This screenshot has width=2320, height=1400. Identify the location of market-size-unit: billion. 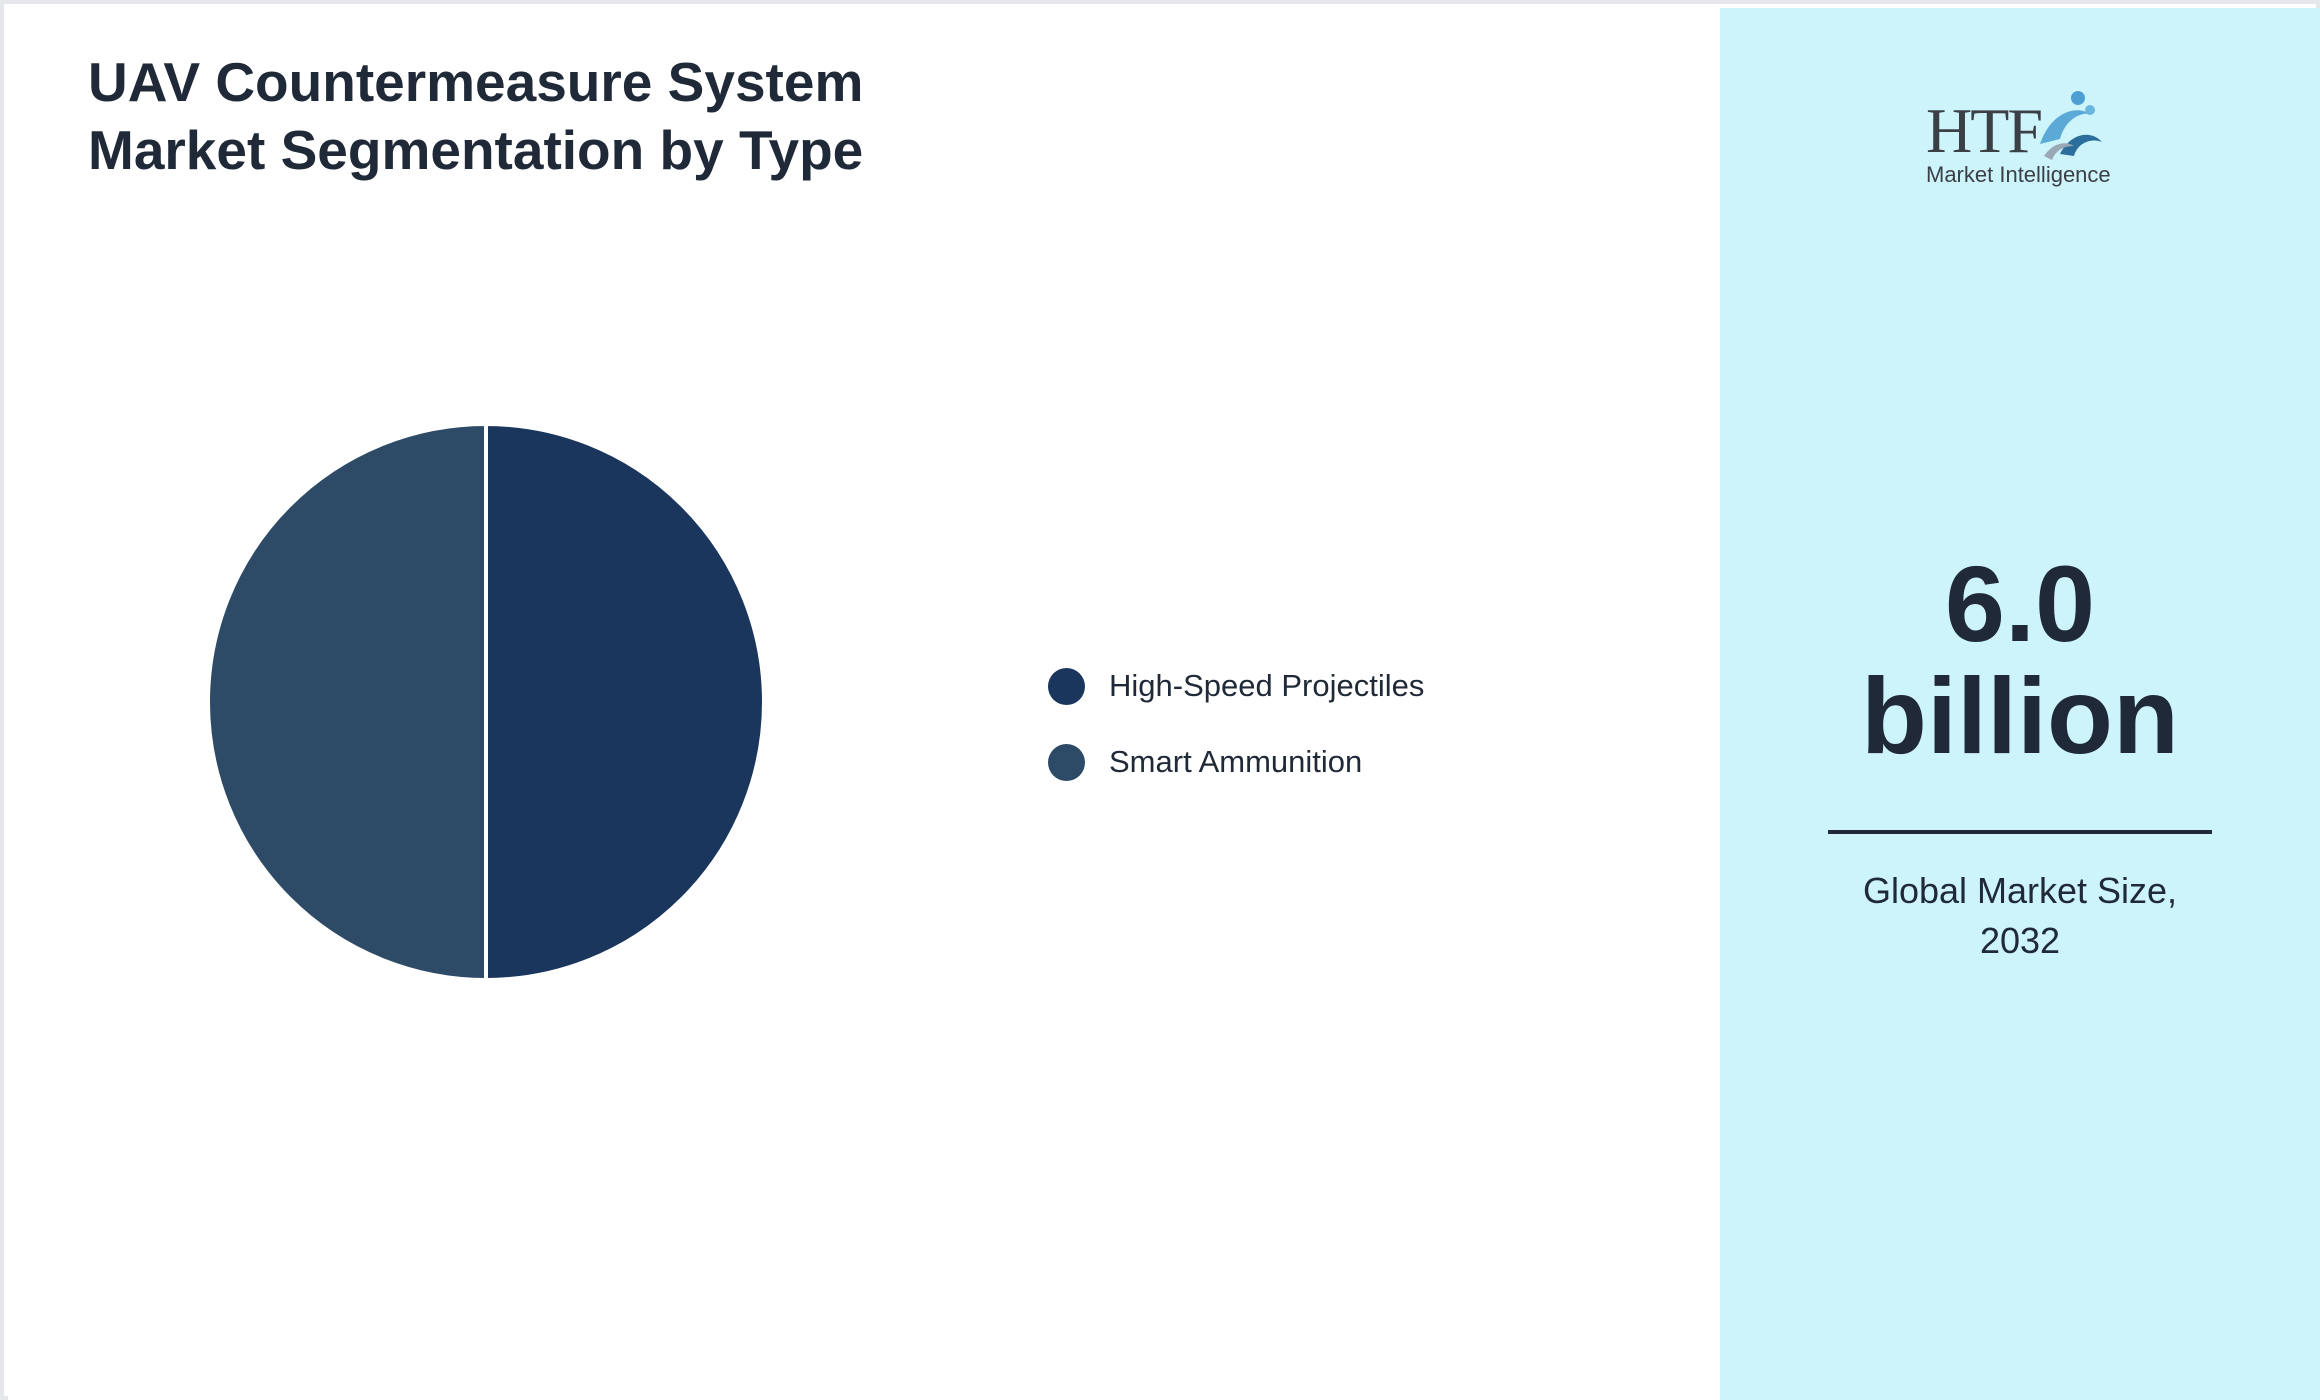
(2020, 715).